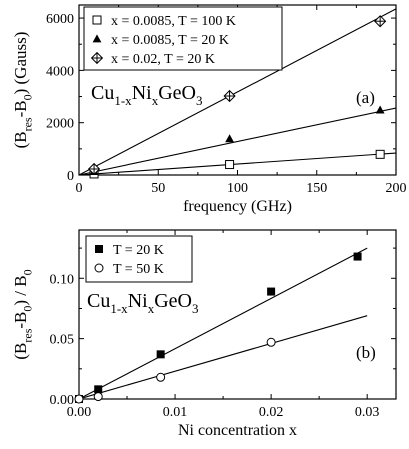  What do you see at coordinates (79, 412) in the screenshot?
I see `x-tick-label: 0.00` at bounding box center [79, 412].